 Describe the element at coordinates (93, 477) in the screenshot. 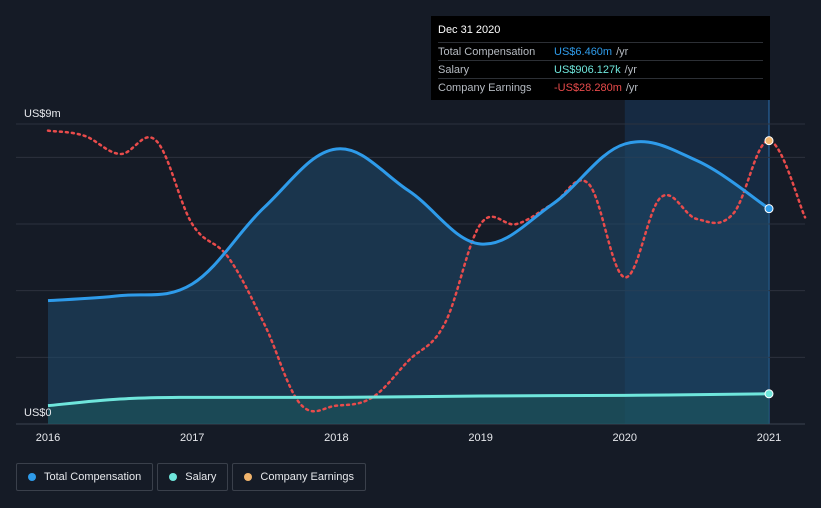

I see `legend-label: Total Compensation` at that location.